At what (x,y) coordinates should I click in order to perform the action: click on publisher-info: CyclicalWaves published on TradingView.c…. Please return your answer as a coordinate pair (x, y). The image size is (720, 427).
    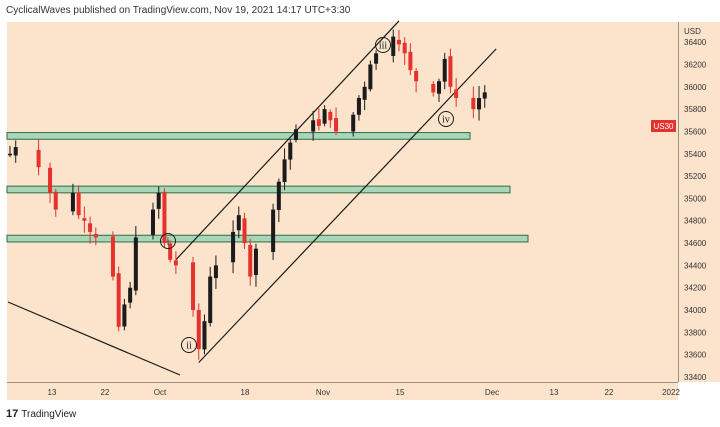
    Looking at the image, I should click on (178, 10).